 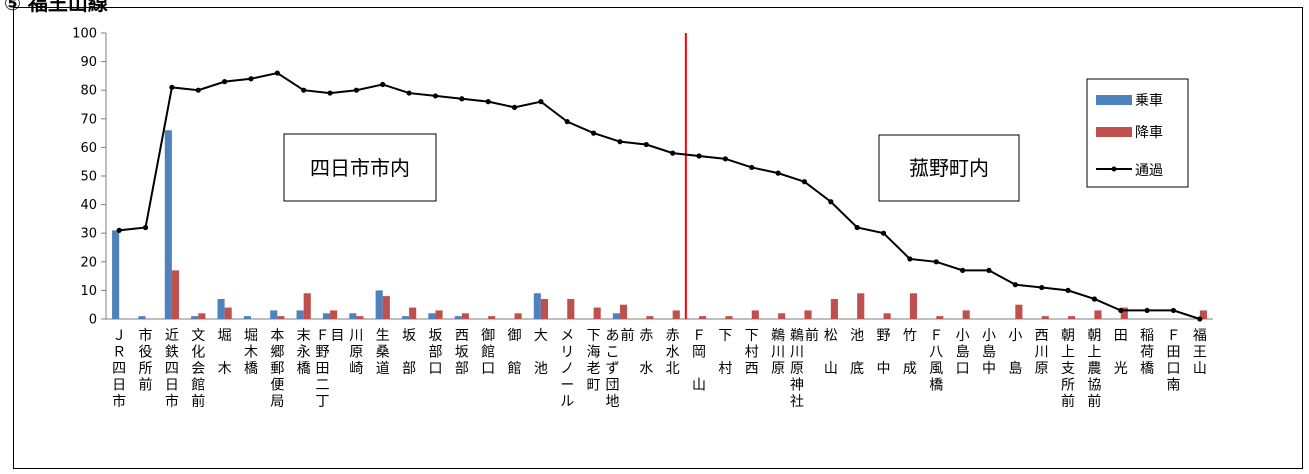 What do you see at coordinates (936, 353) in the screenshot?
I see `x-axis-label-char: 八` at bounding box center [936, 353].